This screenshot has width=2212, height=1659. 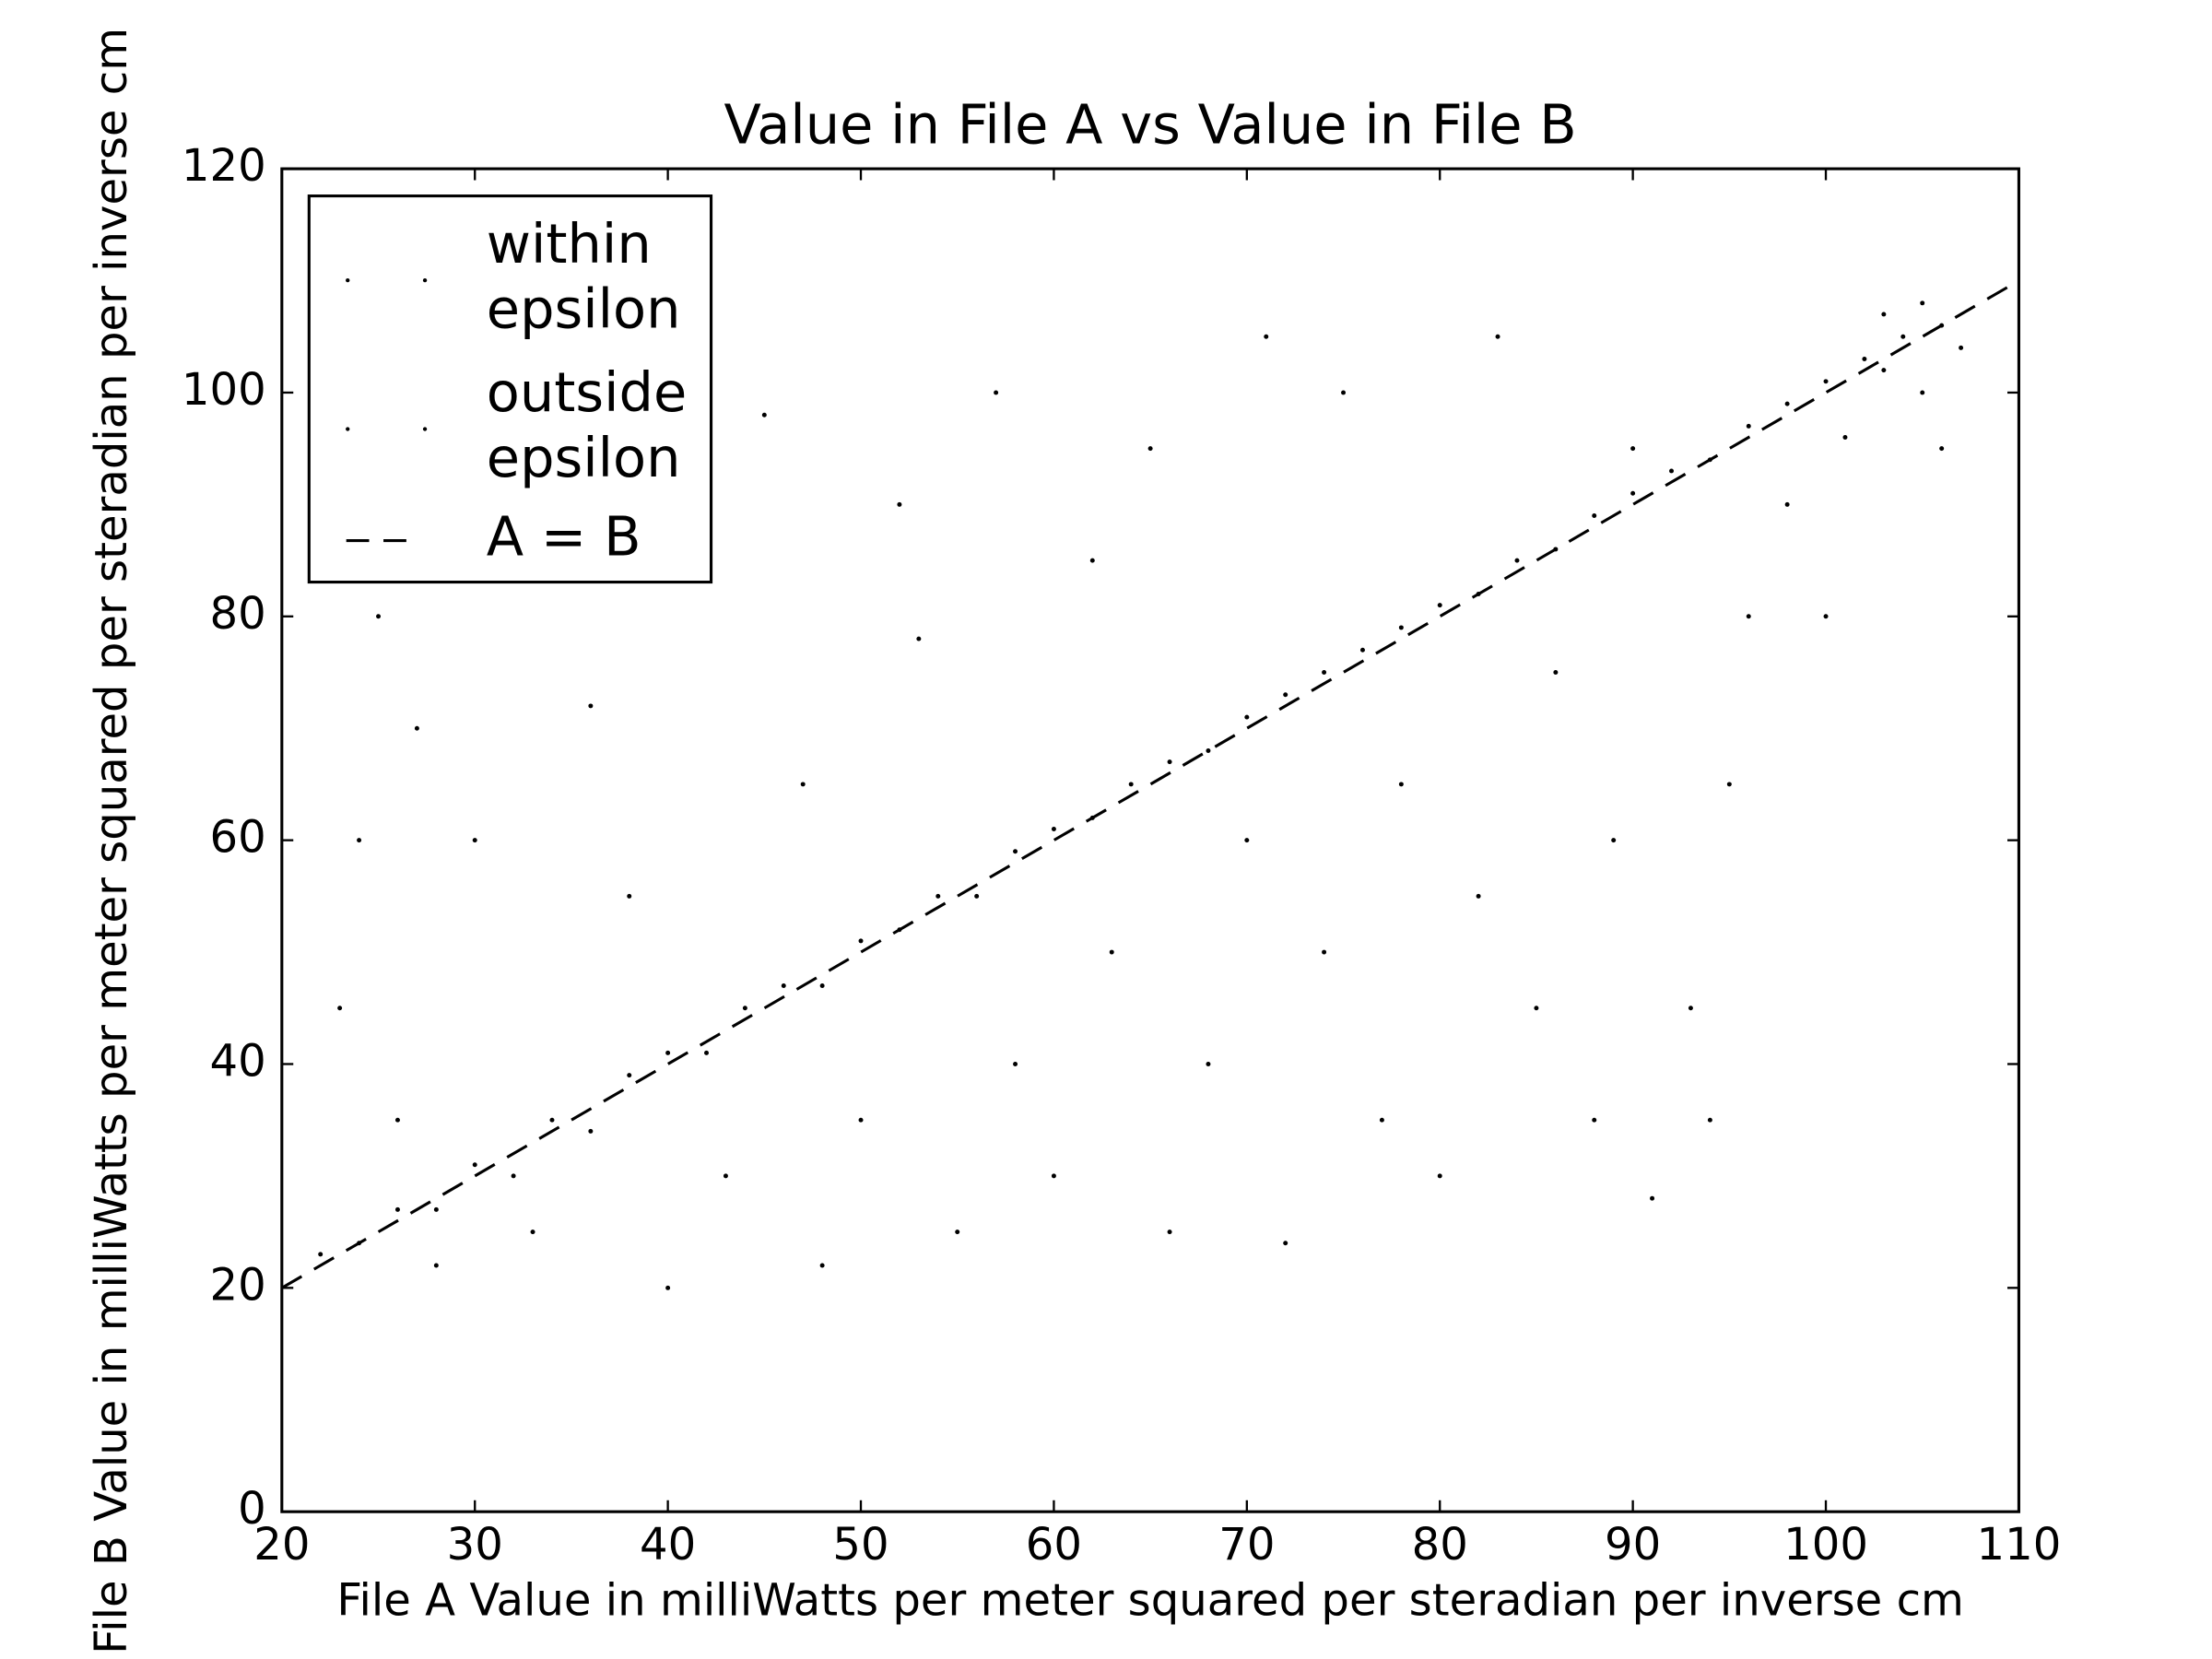 I want to click on x-tick-label: 30, so click(x=475, y=1545).